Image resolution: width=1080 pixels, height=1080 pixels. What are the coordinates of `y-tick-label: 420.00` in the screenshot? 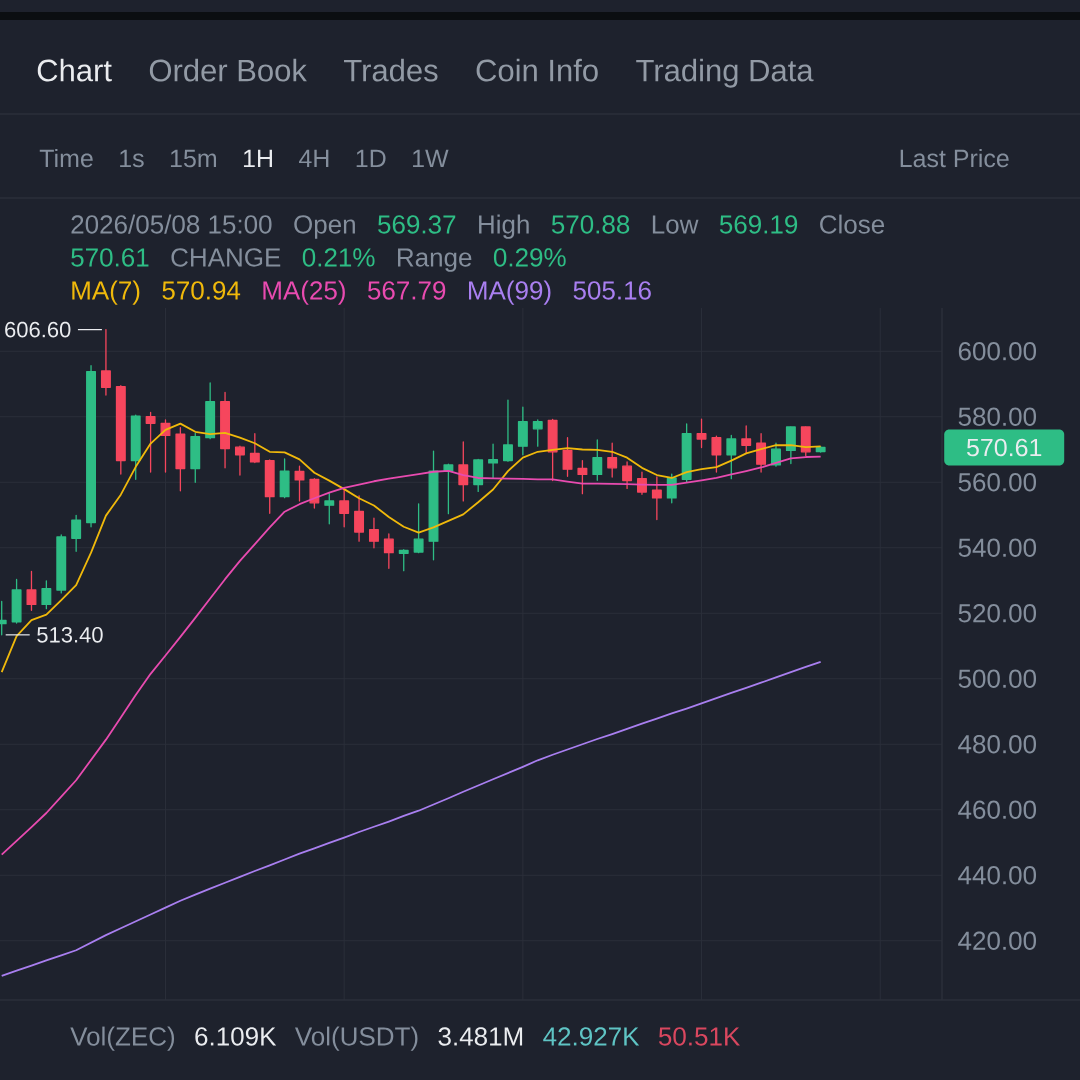 It's located at (997, 940).